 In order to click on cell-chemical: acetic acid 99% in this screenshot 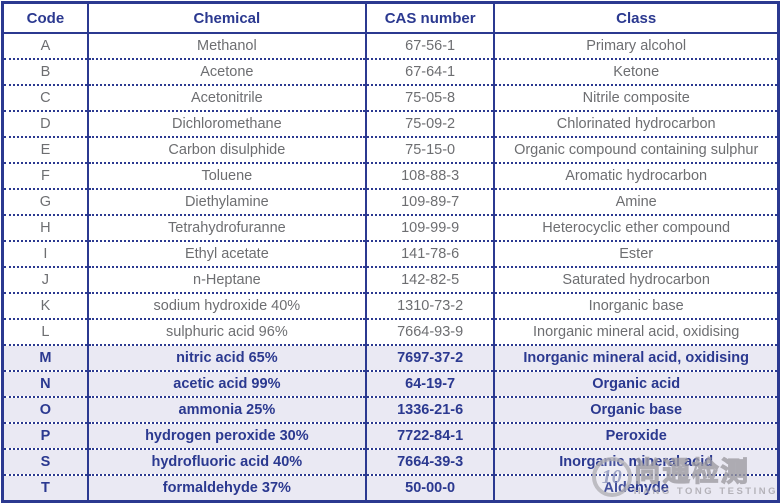, I will do `click(227, 384)`.